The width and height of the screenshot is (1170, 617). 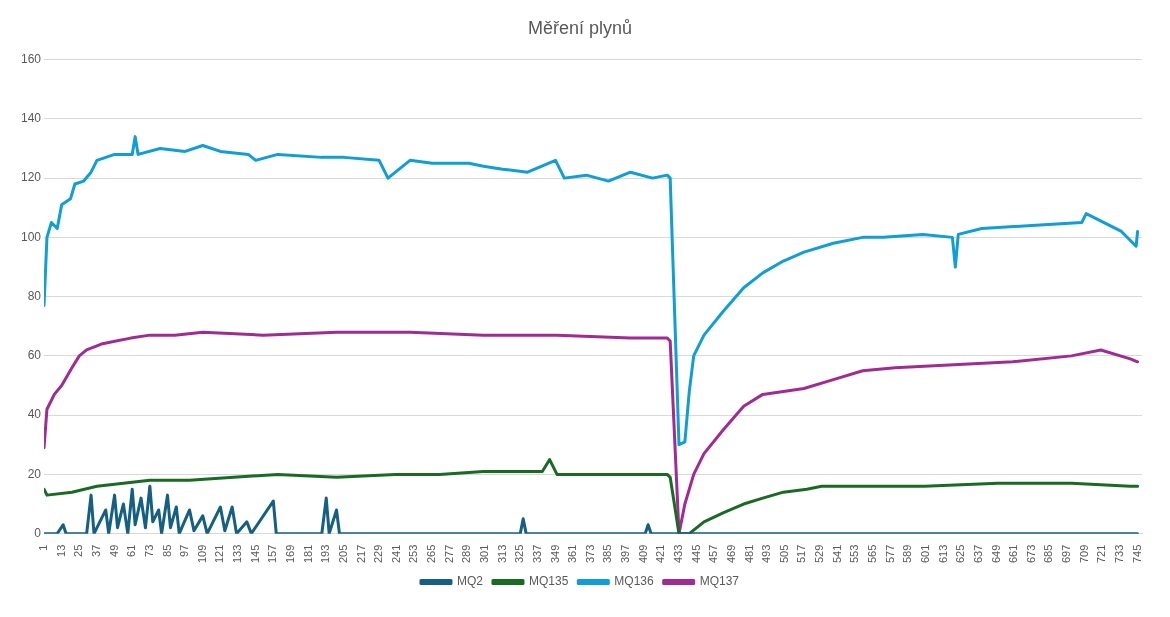 I want to click on y-tick-label: 40, so click(x=34, y=414).